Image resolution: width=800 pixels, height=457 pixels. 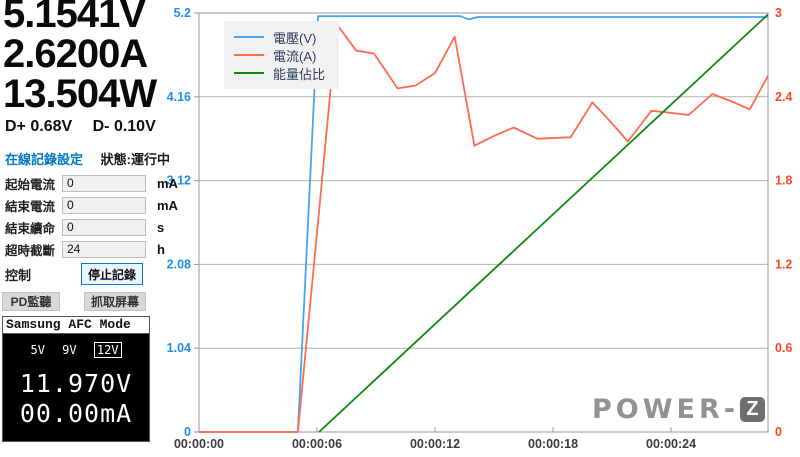 What do you see at coordinates (783, 264) in the screenshot?
I see `svg-text: 1.2` at bounding box center [783, 264].